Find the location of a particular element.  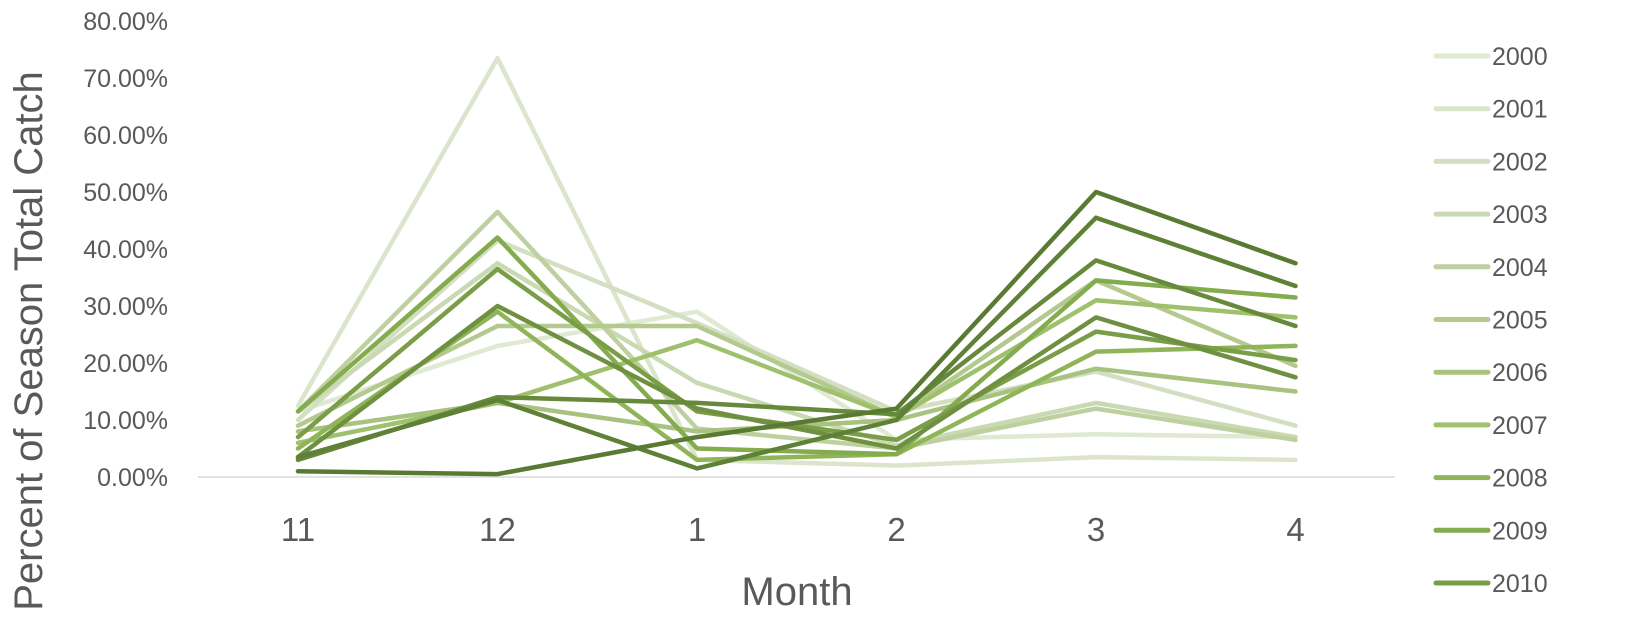

series-line-2005 is located at coordinates (796, 353).